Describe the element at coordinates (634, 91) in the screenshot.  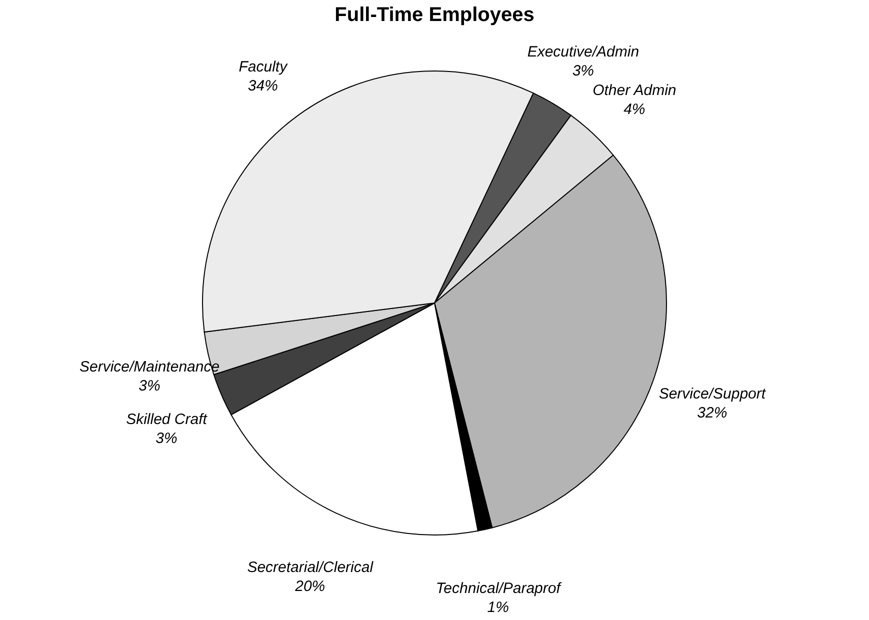
I see `slice-label: Other Admin` at that location.